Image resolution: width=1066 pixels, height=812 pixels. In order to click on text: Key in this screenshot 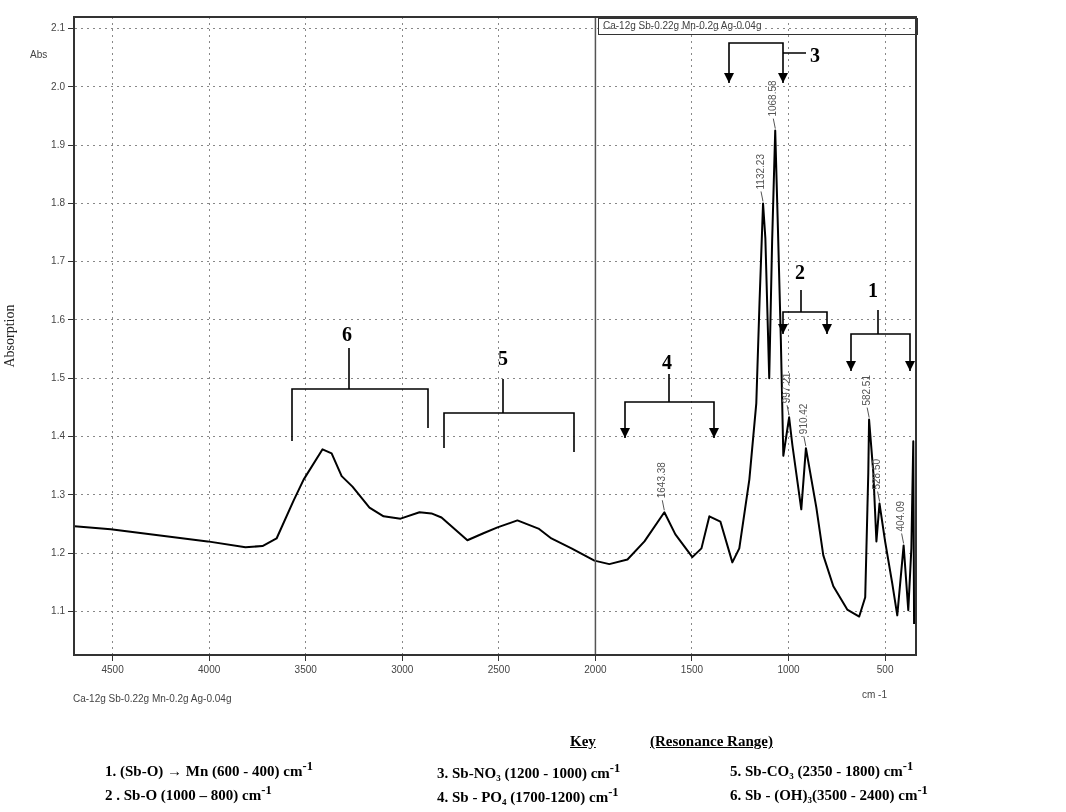, I will do `click(583, 741)`.